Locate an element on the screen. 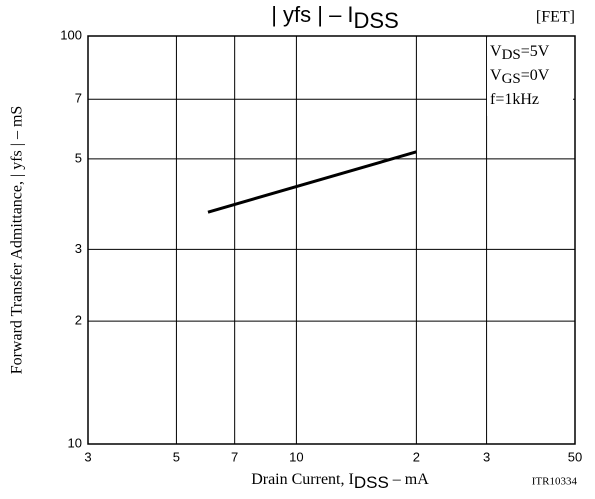 The image size is (595, 499). annotation: VGS=0V is located at coordinates (520, 77).